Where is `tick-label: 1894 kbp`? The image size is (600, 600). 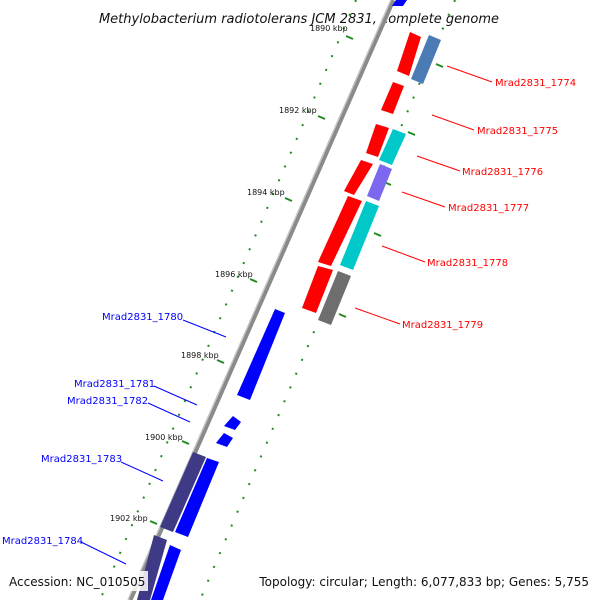 tick-label: 1894 kbp is located at coordinates (266, 192).